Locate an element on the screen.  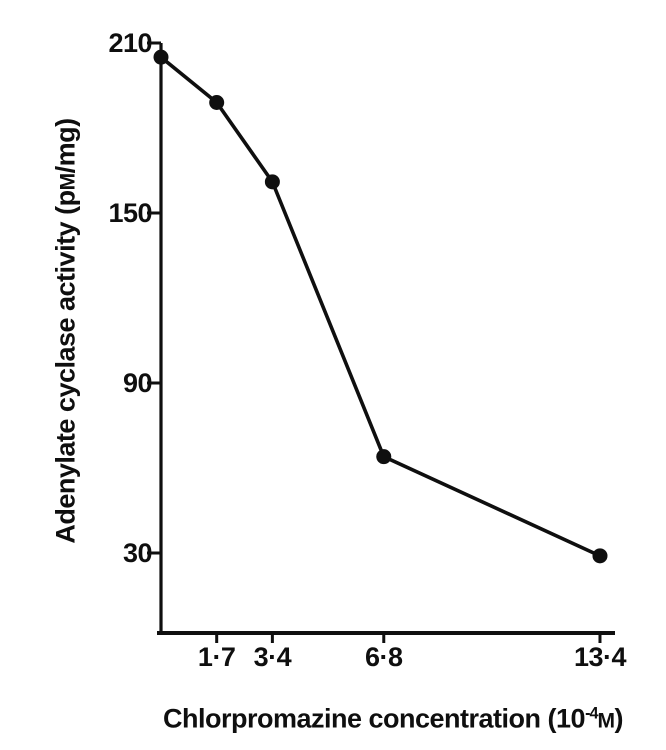
y-axis-unit-smallcap: M is located at coordinates (68, 182).